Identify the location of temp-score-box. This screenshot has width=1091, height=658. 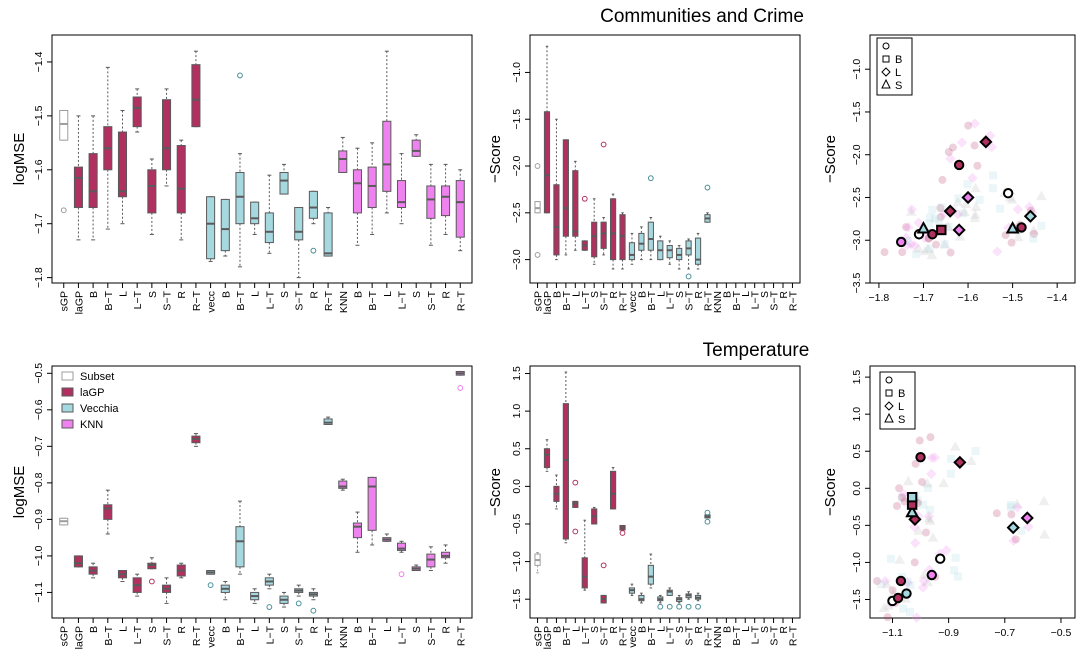
(669, 592).